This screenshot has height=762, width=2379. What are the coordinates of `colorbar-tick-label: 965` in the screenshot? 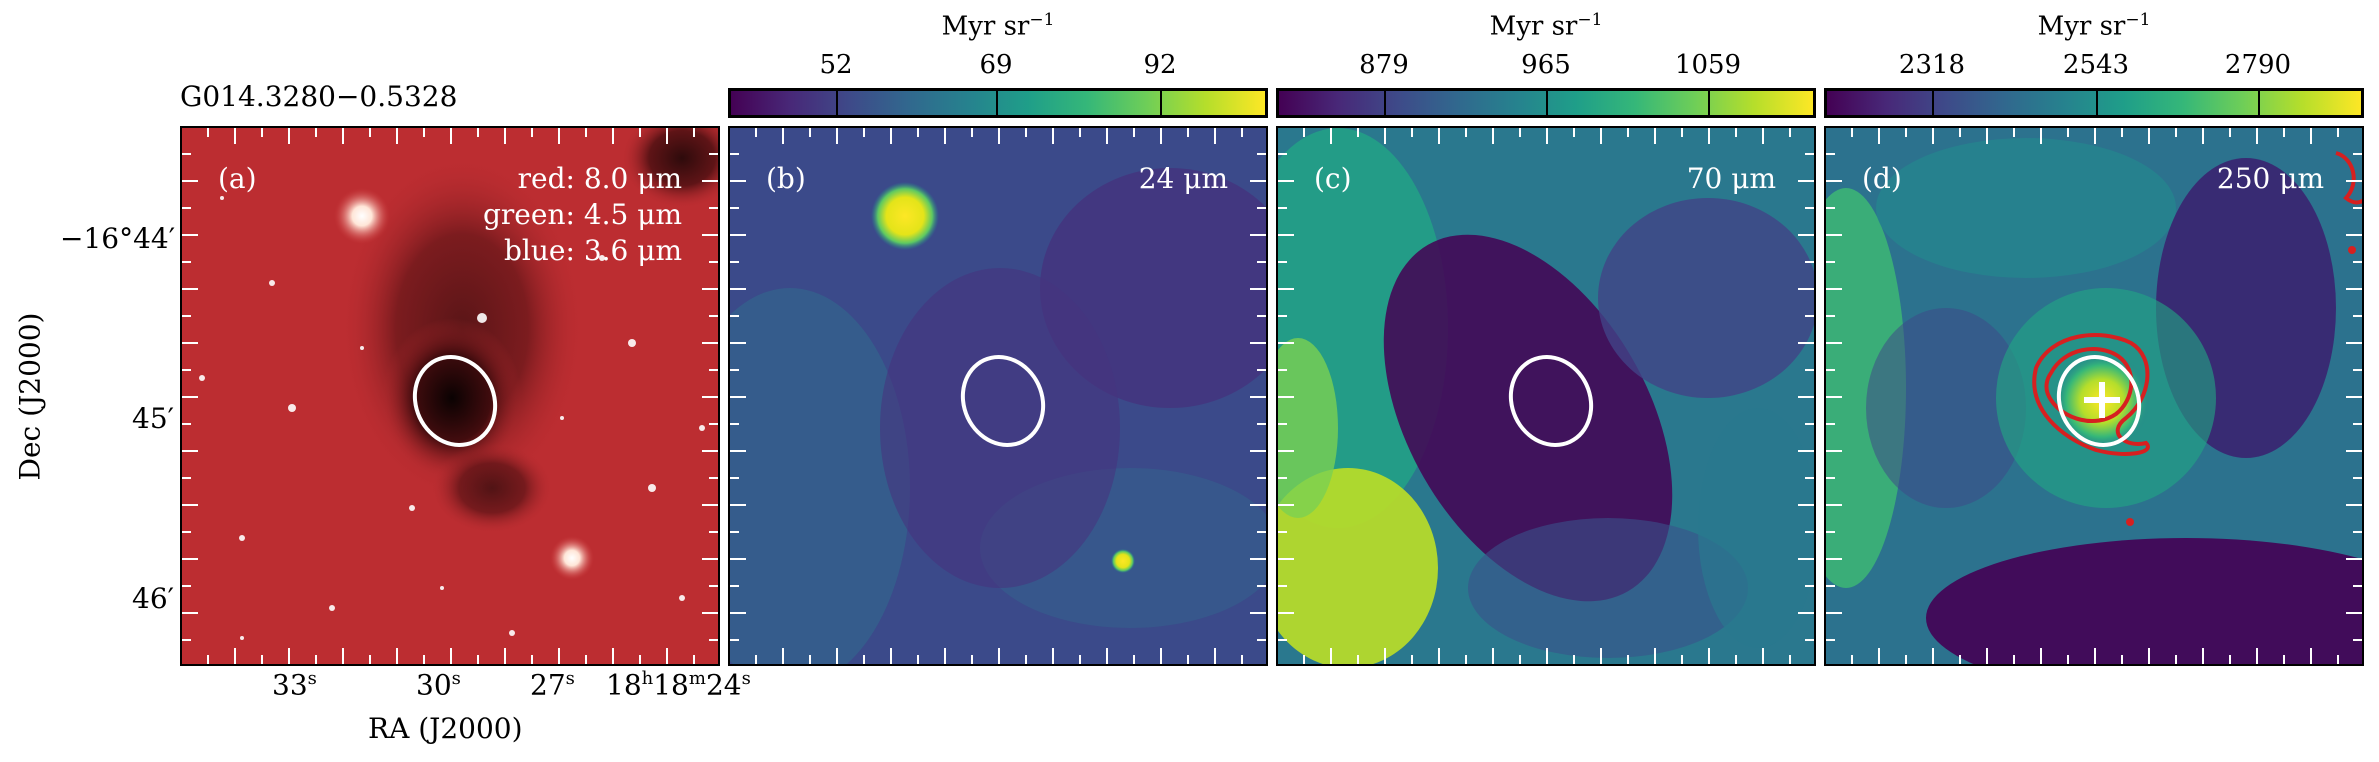 It's located at (1546, 65).